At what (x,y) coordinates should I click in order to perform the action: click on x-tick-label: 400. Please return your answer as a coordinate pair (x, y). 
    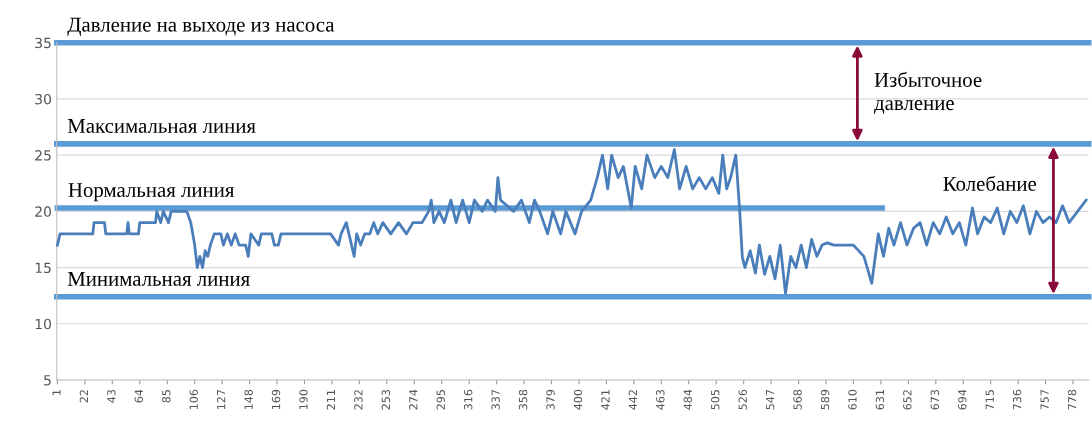
    Looking at the image, I should click on (578, 399).